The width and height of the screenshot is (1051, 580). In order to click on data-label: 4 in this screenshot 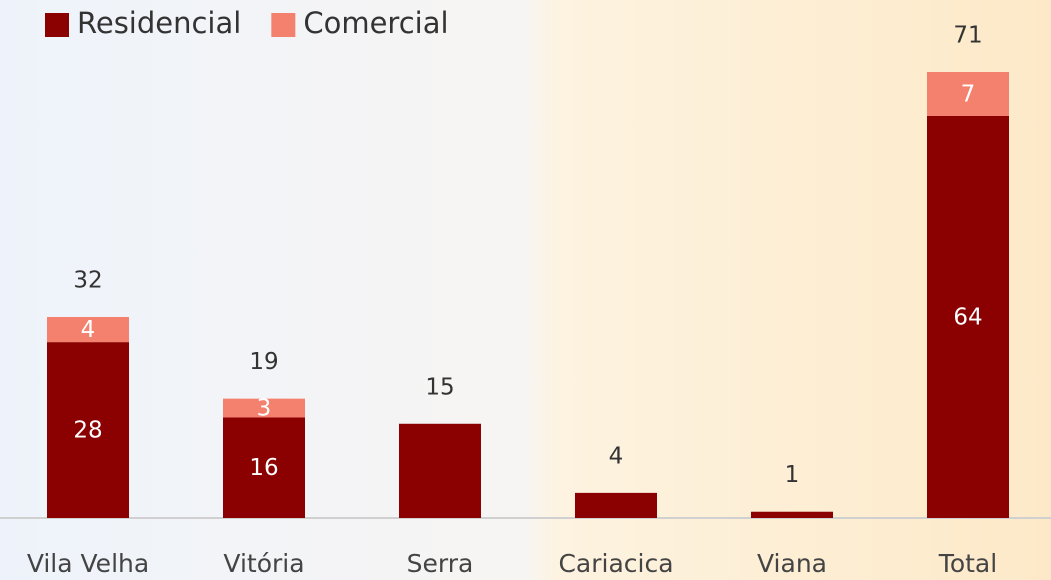, I will do `click(88, 330)`.